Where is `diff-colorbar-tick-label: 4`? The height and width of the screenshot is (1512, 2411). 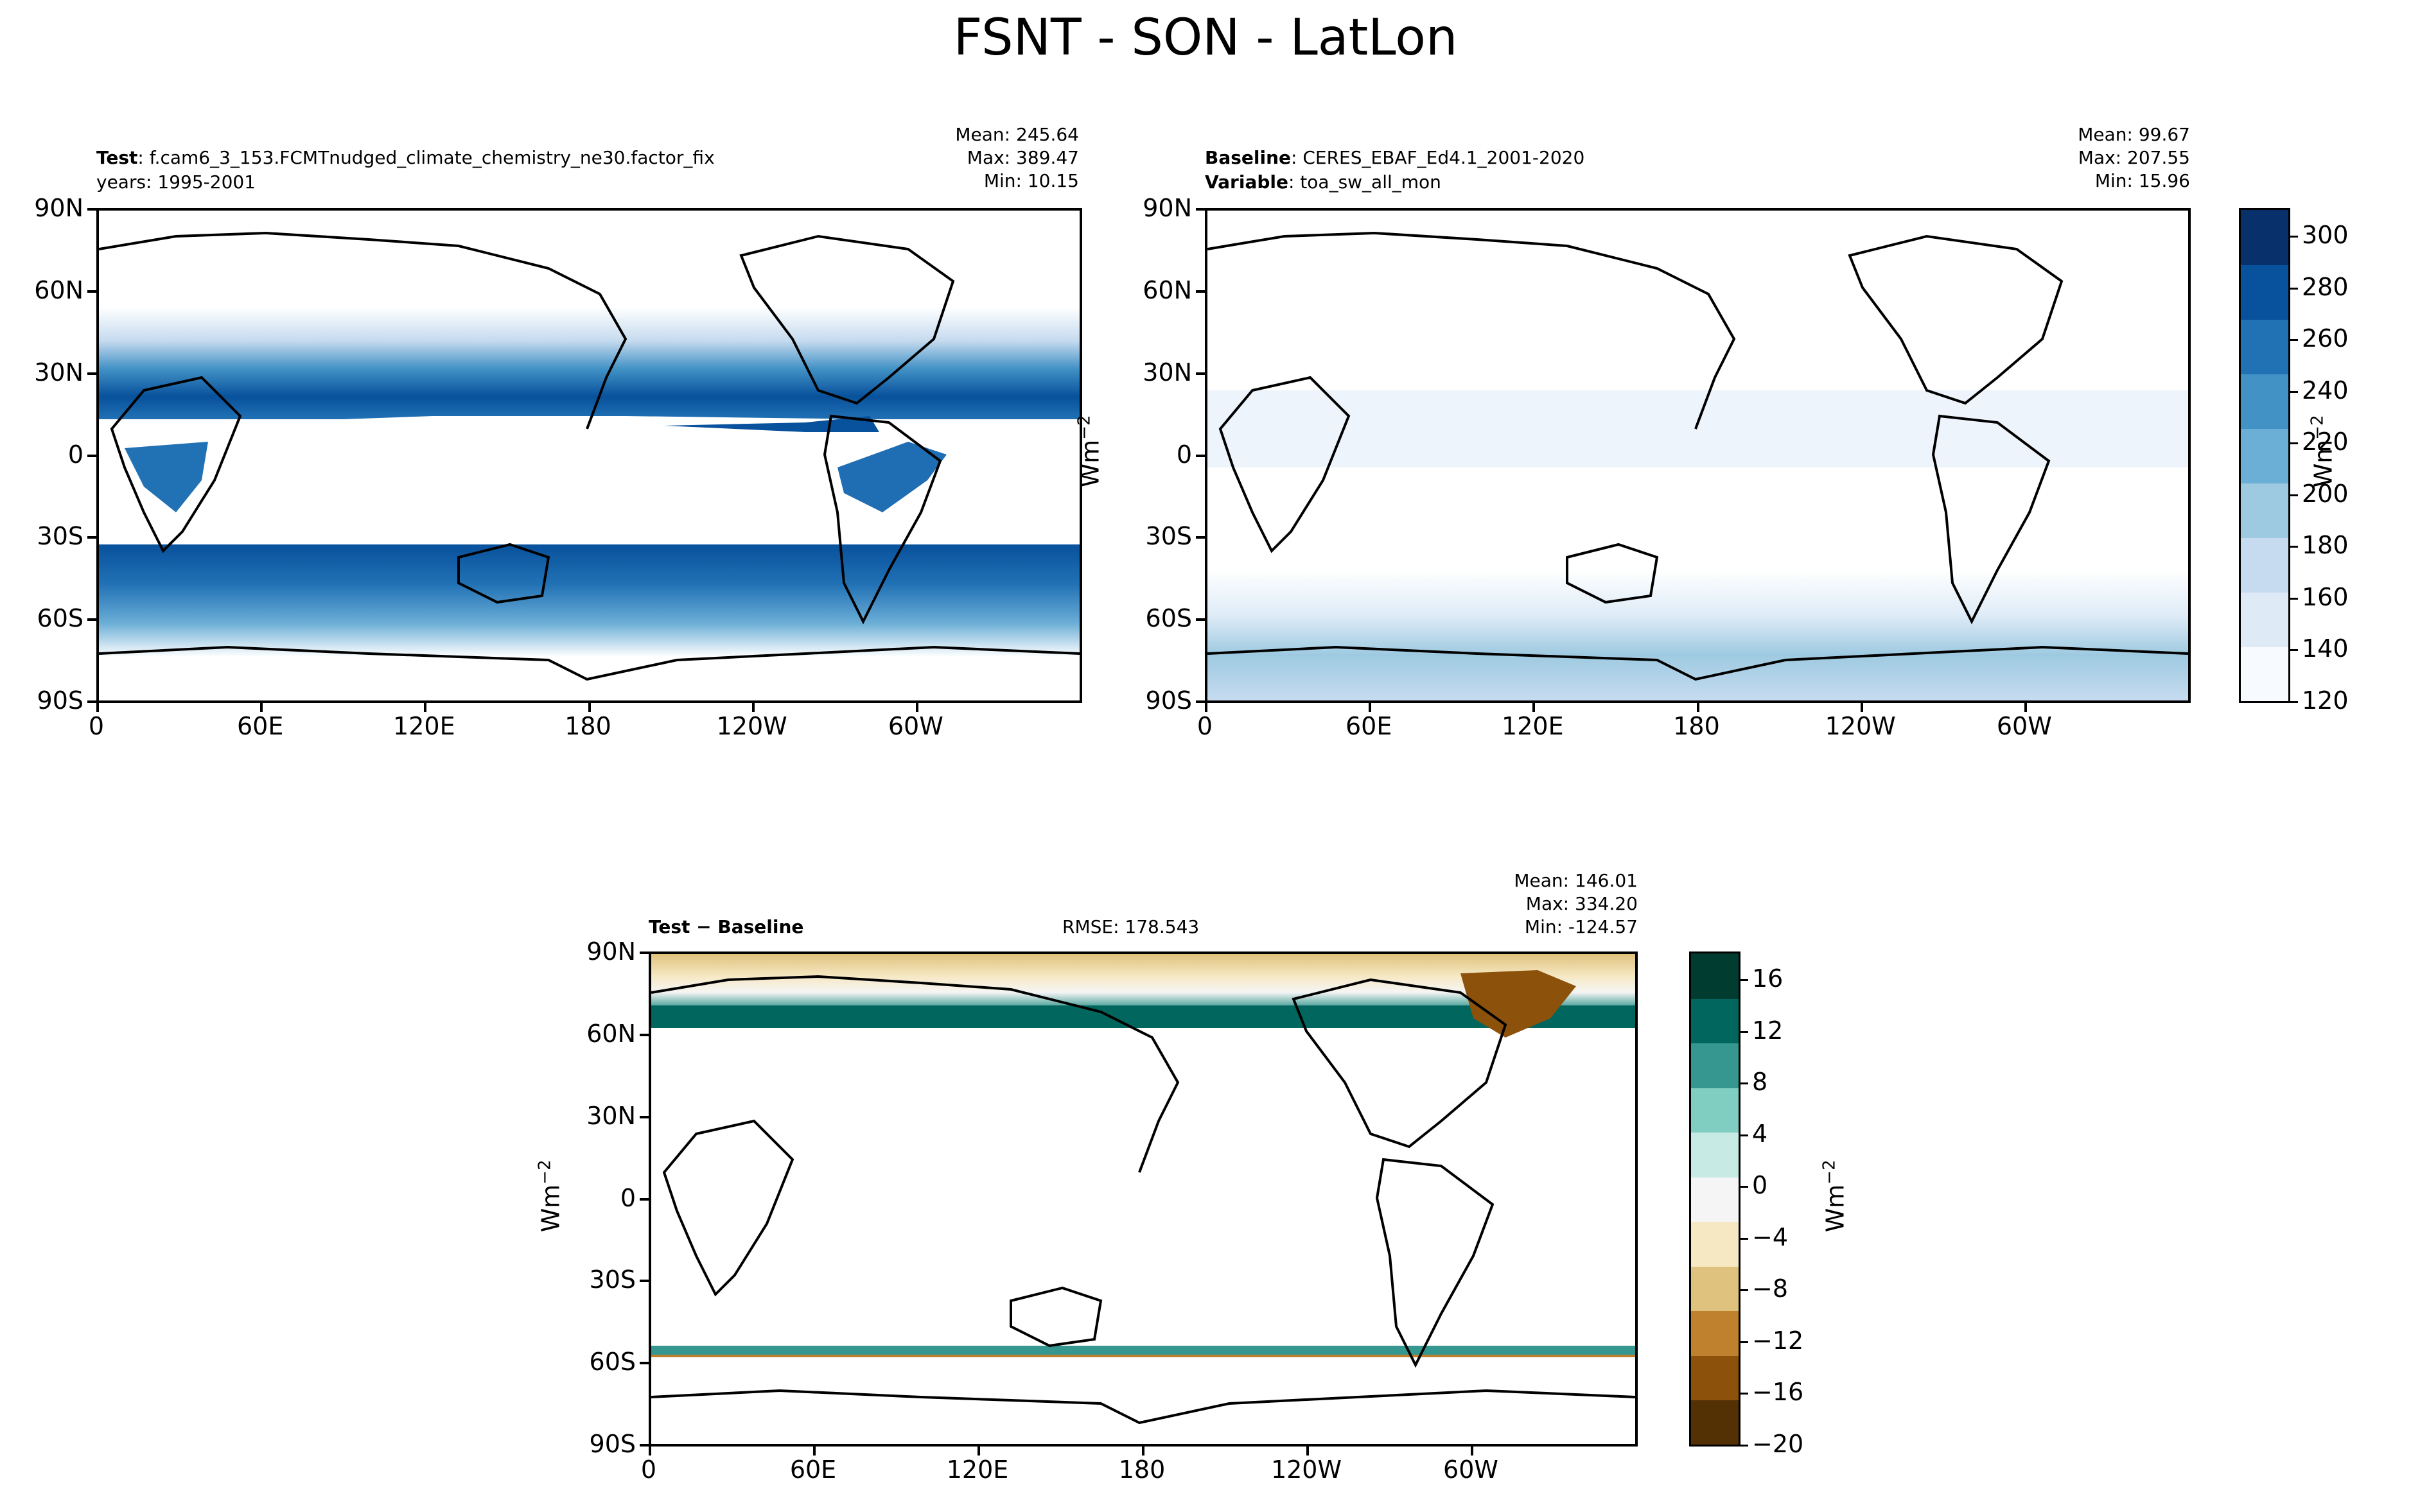
diff-colorbar-tick-label: 4 is located at coordinates (1760, 1133).